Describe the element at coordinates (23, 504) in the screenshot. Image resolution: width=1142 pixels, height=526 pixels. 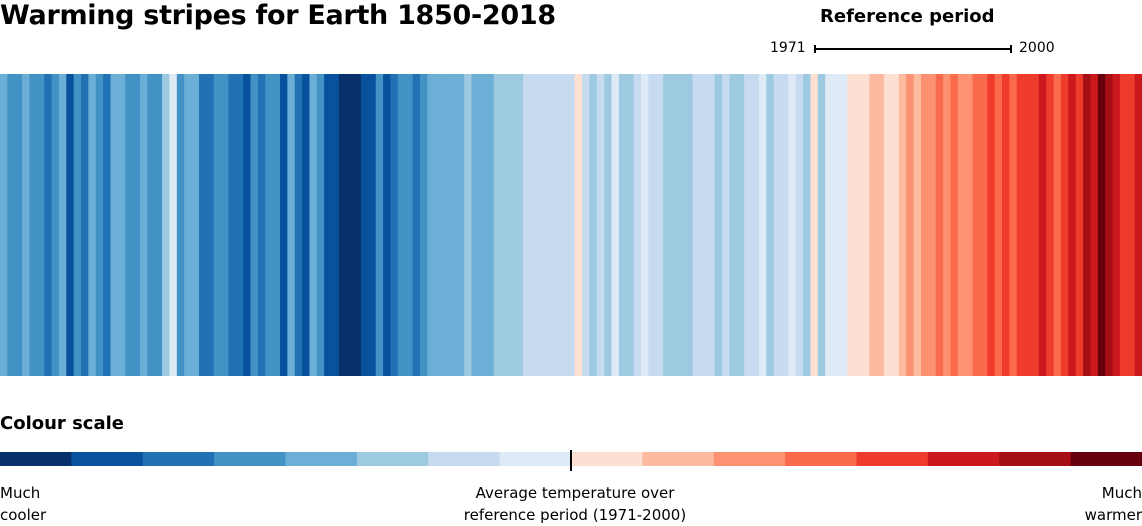
I see `label-much-cooler: Much cooler` at that location.